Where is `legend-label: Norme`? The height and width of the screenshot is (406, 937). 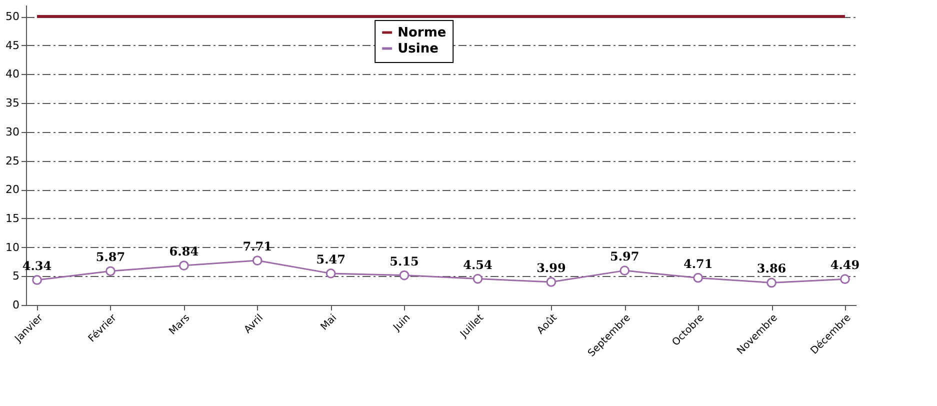 legend-label: Norme is located at coordinates (422, 33).